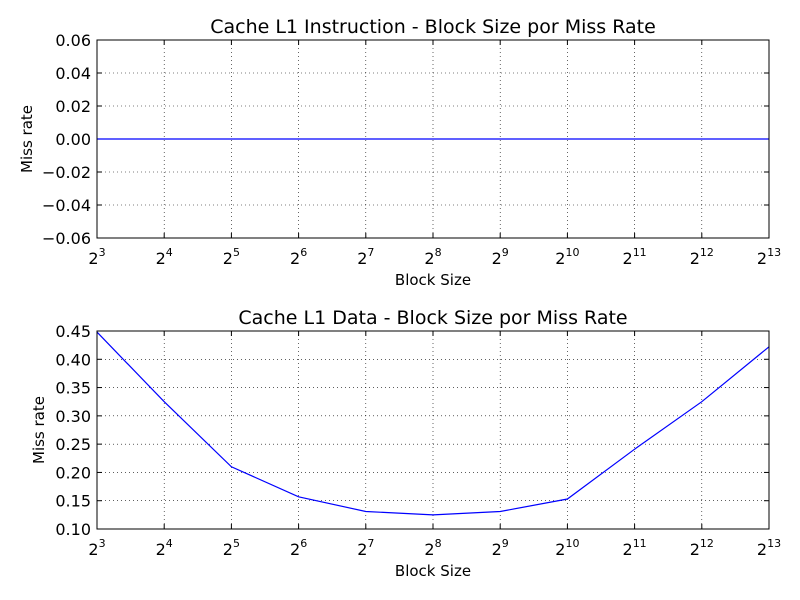 The height and width of the screenshot is (600, 800). What do you see at coordinates (73, 359) in the screenshot?
I see `y-tick-label: 0.40` at bounding box center [73, 359].